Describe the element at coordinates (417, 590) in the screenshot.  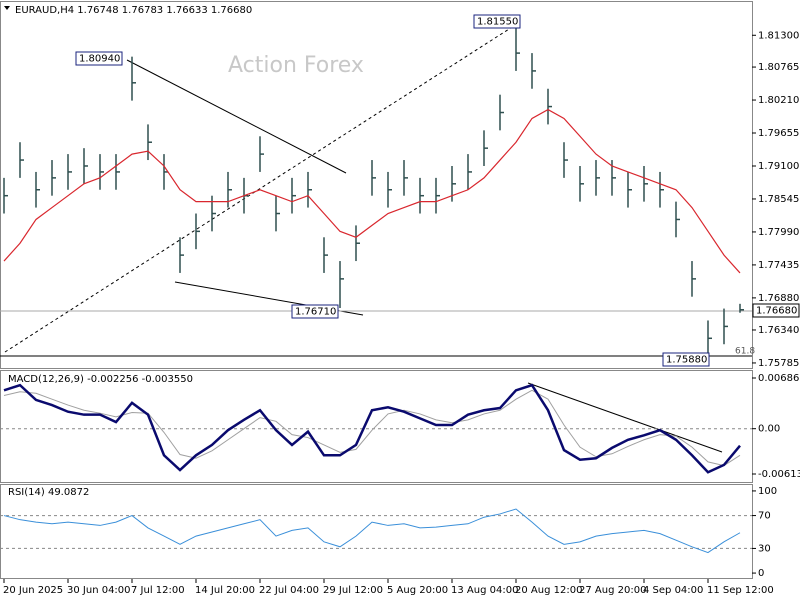
I see `x-tick-label: 5 Aug 20:00` at that location.